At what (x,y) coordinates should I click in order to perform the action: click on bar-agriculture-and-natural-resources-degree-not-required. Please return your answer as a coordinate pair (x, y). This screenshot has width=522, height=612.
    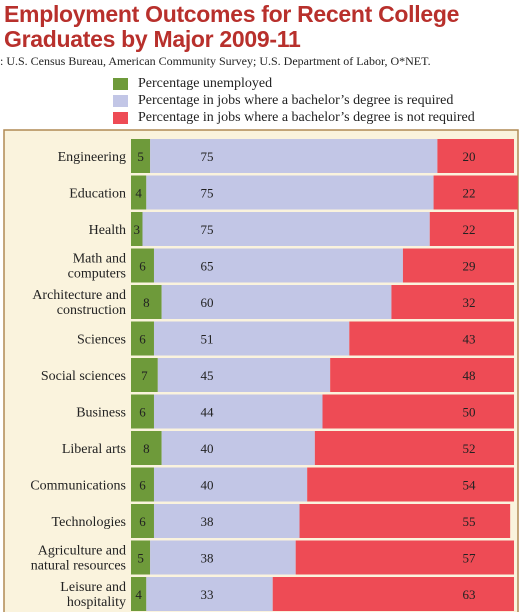
    Looking at the image, I should click on (404, 557).